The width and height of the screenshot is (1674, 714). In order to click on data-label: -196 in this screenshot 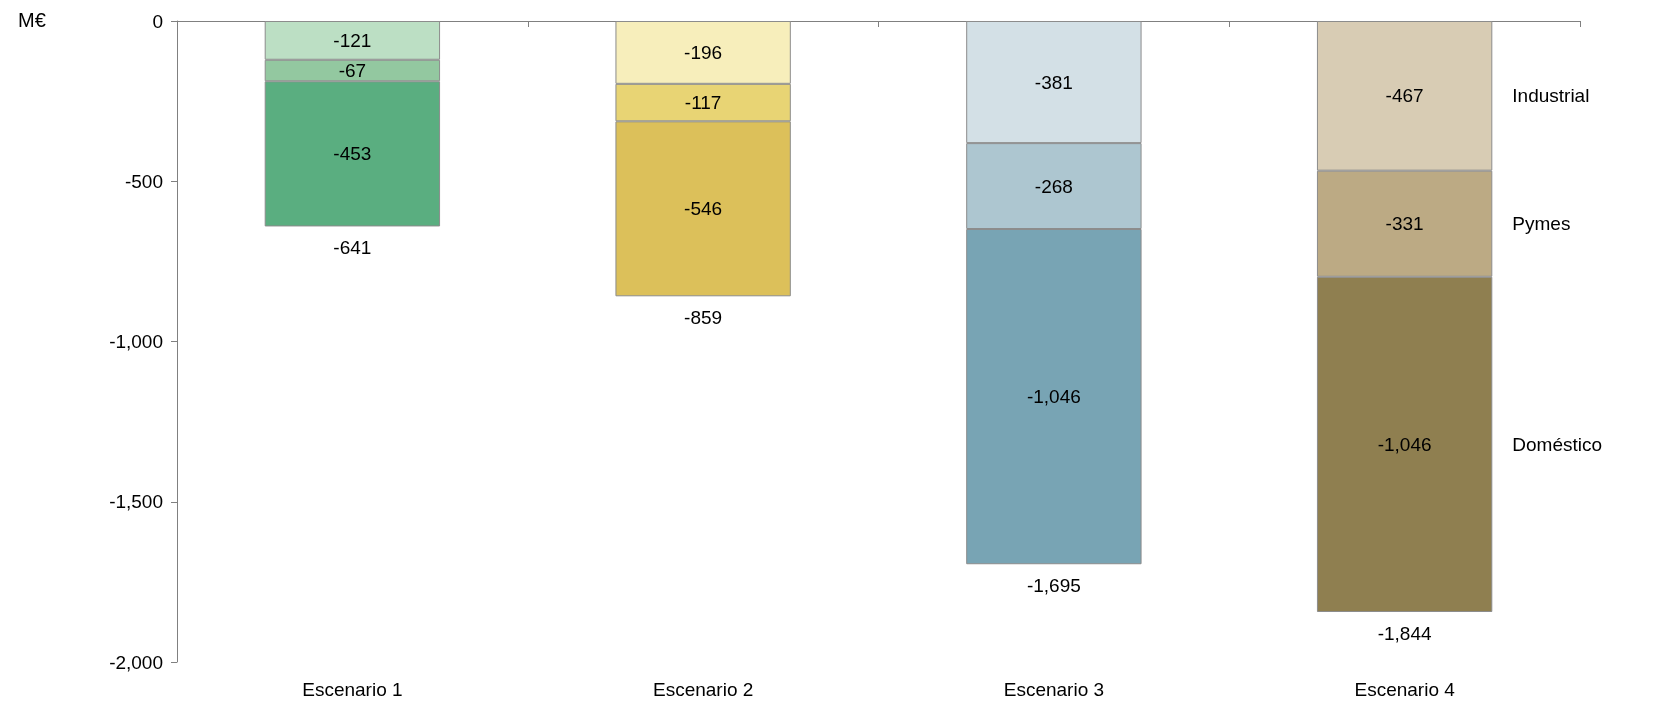, I will do `click(703, 52)`.